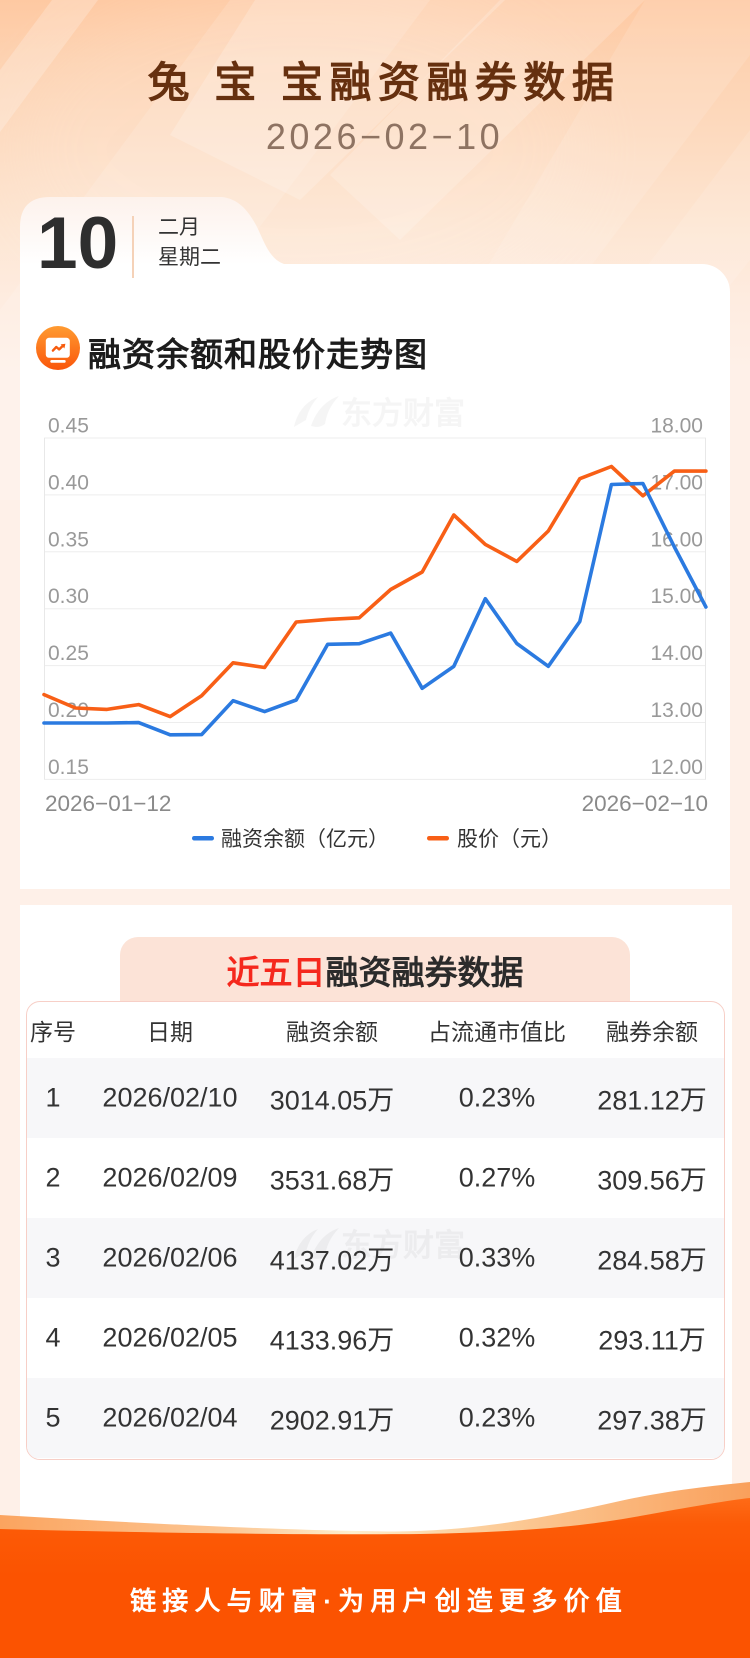  I want to click on svg-text: 0.20, so click(68, 710).